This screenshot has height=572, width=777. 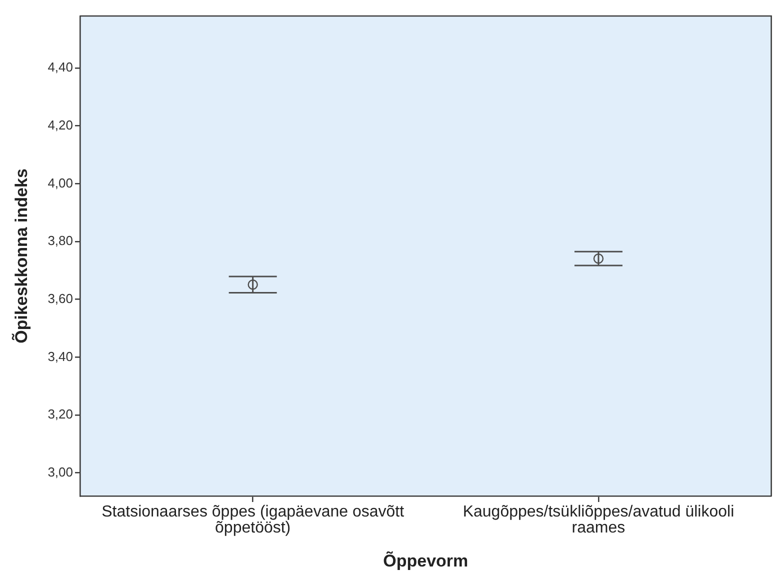 I want to click on y-tick-label: 3,20, so click(x=60, y=414).